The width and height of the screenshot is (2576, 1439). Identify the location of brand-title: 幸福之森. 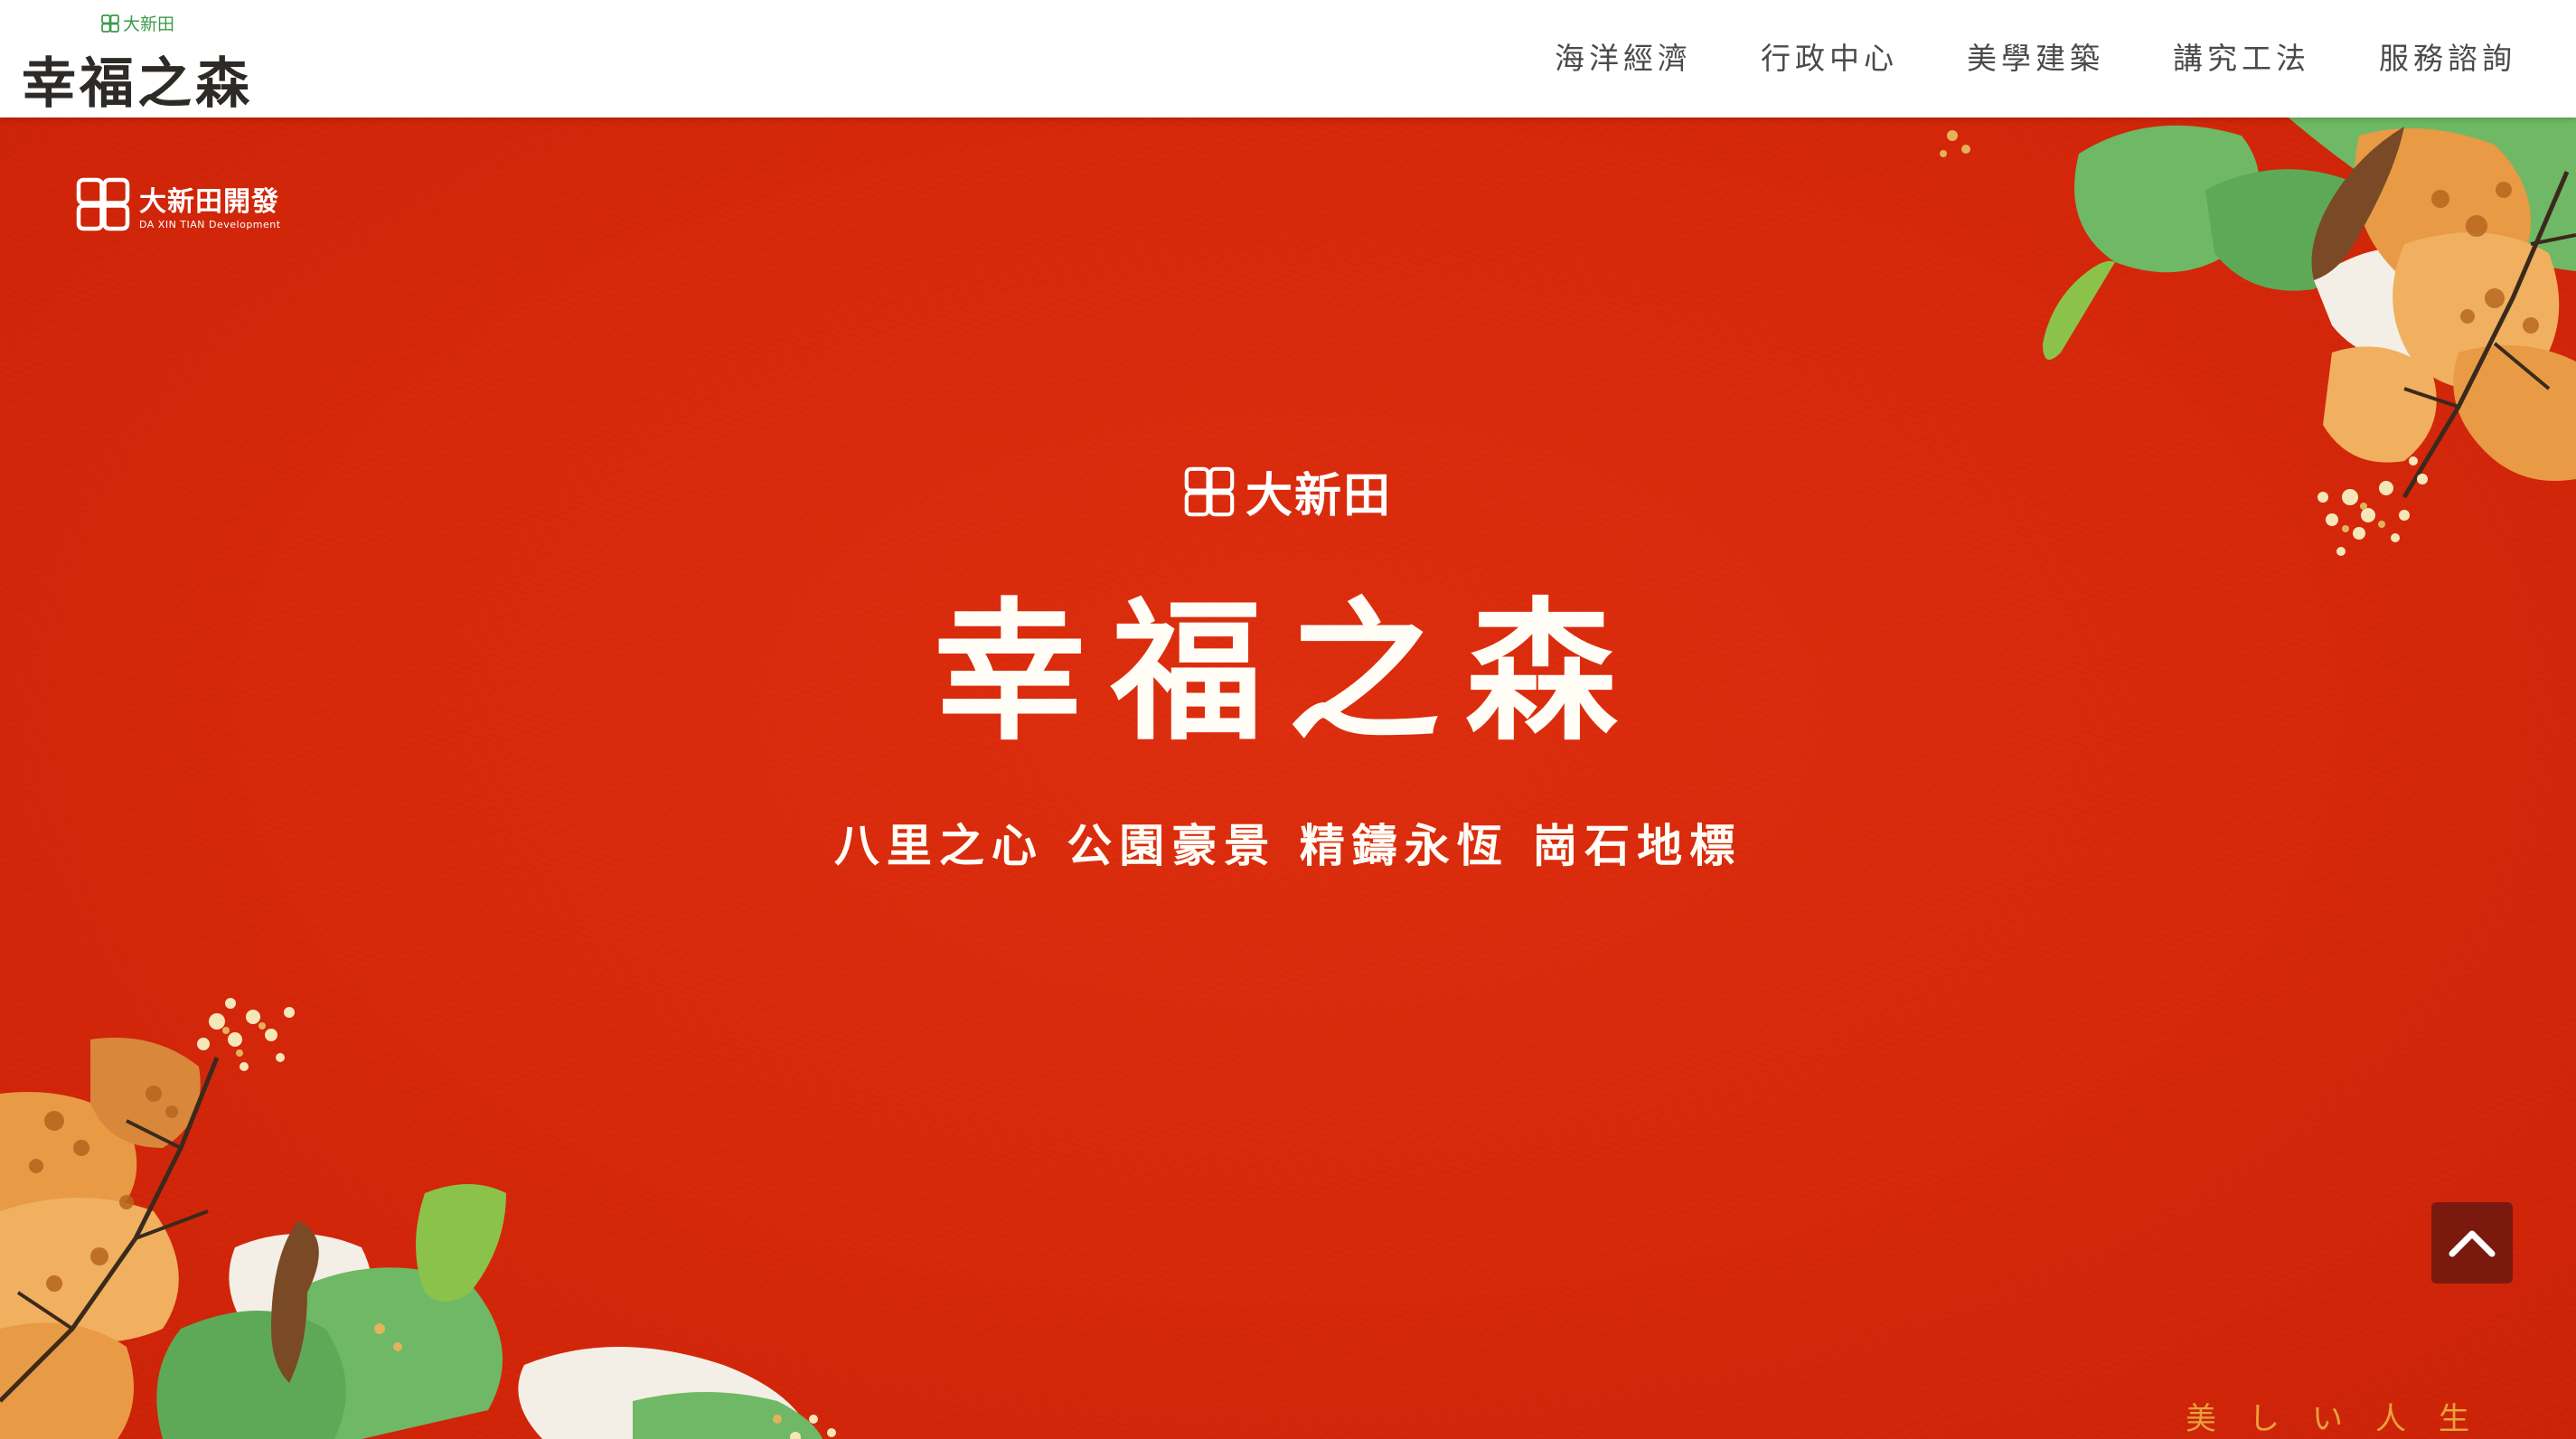
(137, 84).